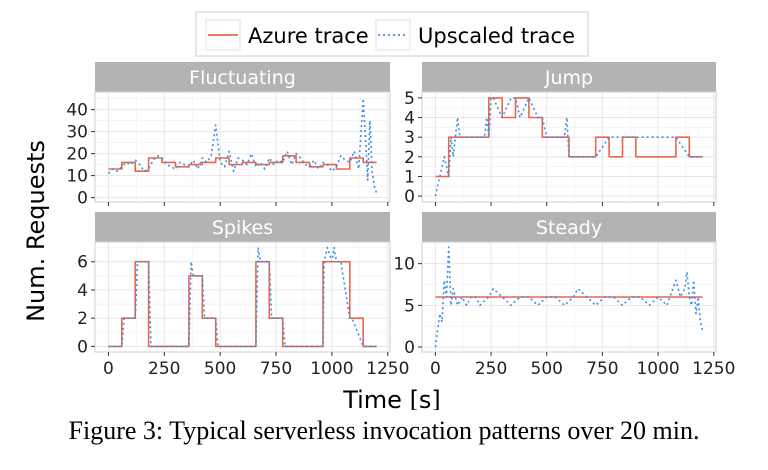  What do you see at coordinates (36, 231) in the screenshot?
I see `y-axis-label: Num. Requests` at bounding box center [36, 231].